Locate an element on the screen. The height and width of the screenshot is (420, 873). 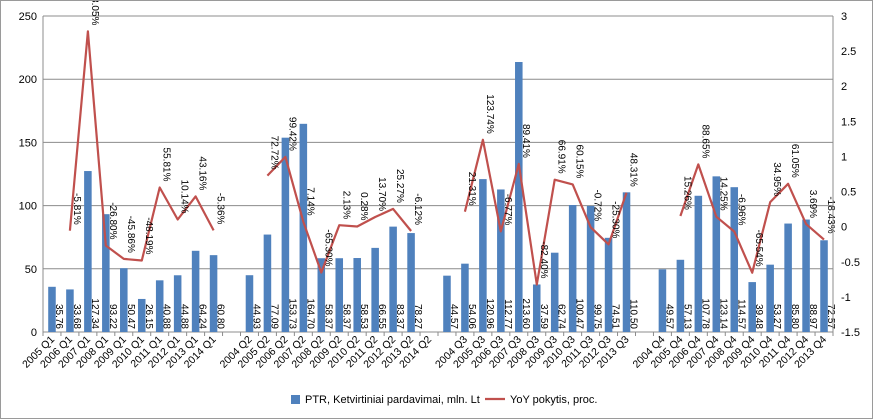
yoy-value-label: -26.80% is located at coordinates (112, 220).